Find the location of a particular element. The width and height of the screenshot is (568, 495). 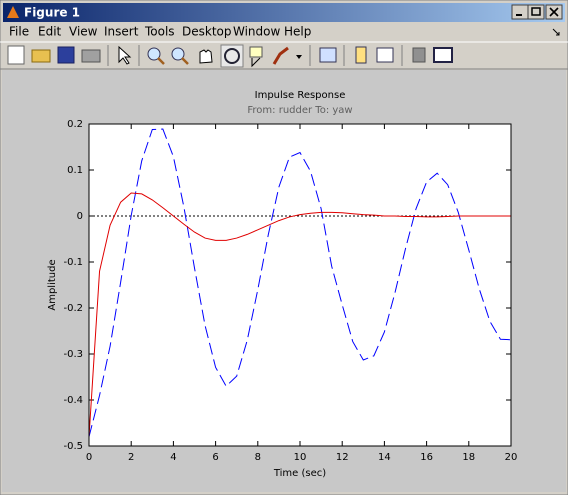

y-tick-label: -0.4 is located at coordinates (73, 400).